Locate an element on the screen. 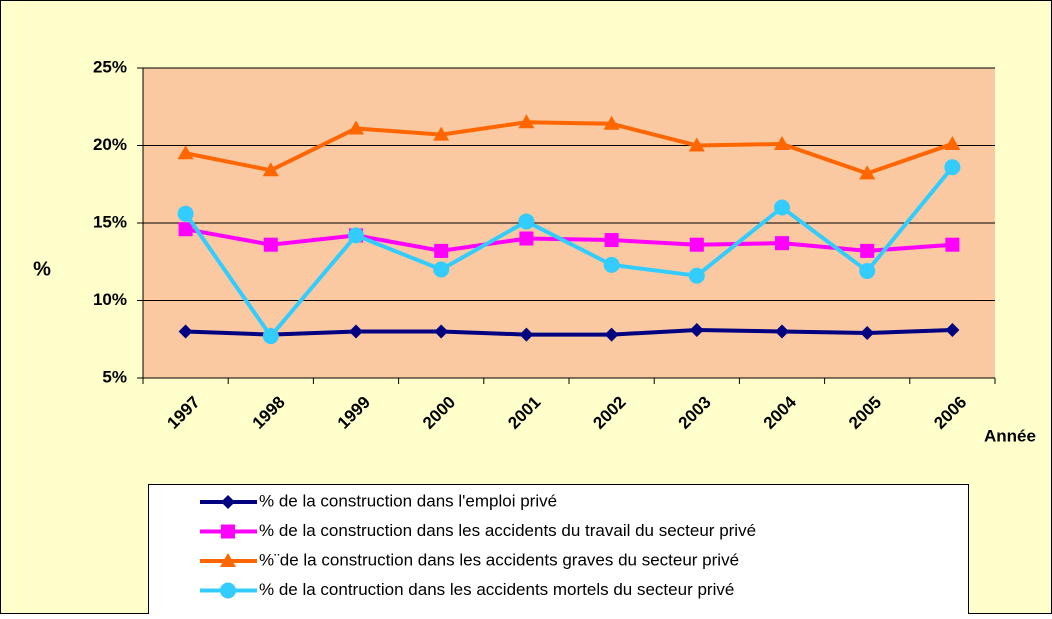  legend-label: % de la construction dans l'emploi privé is located at coordinates (408, 500).